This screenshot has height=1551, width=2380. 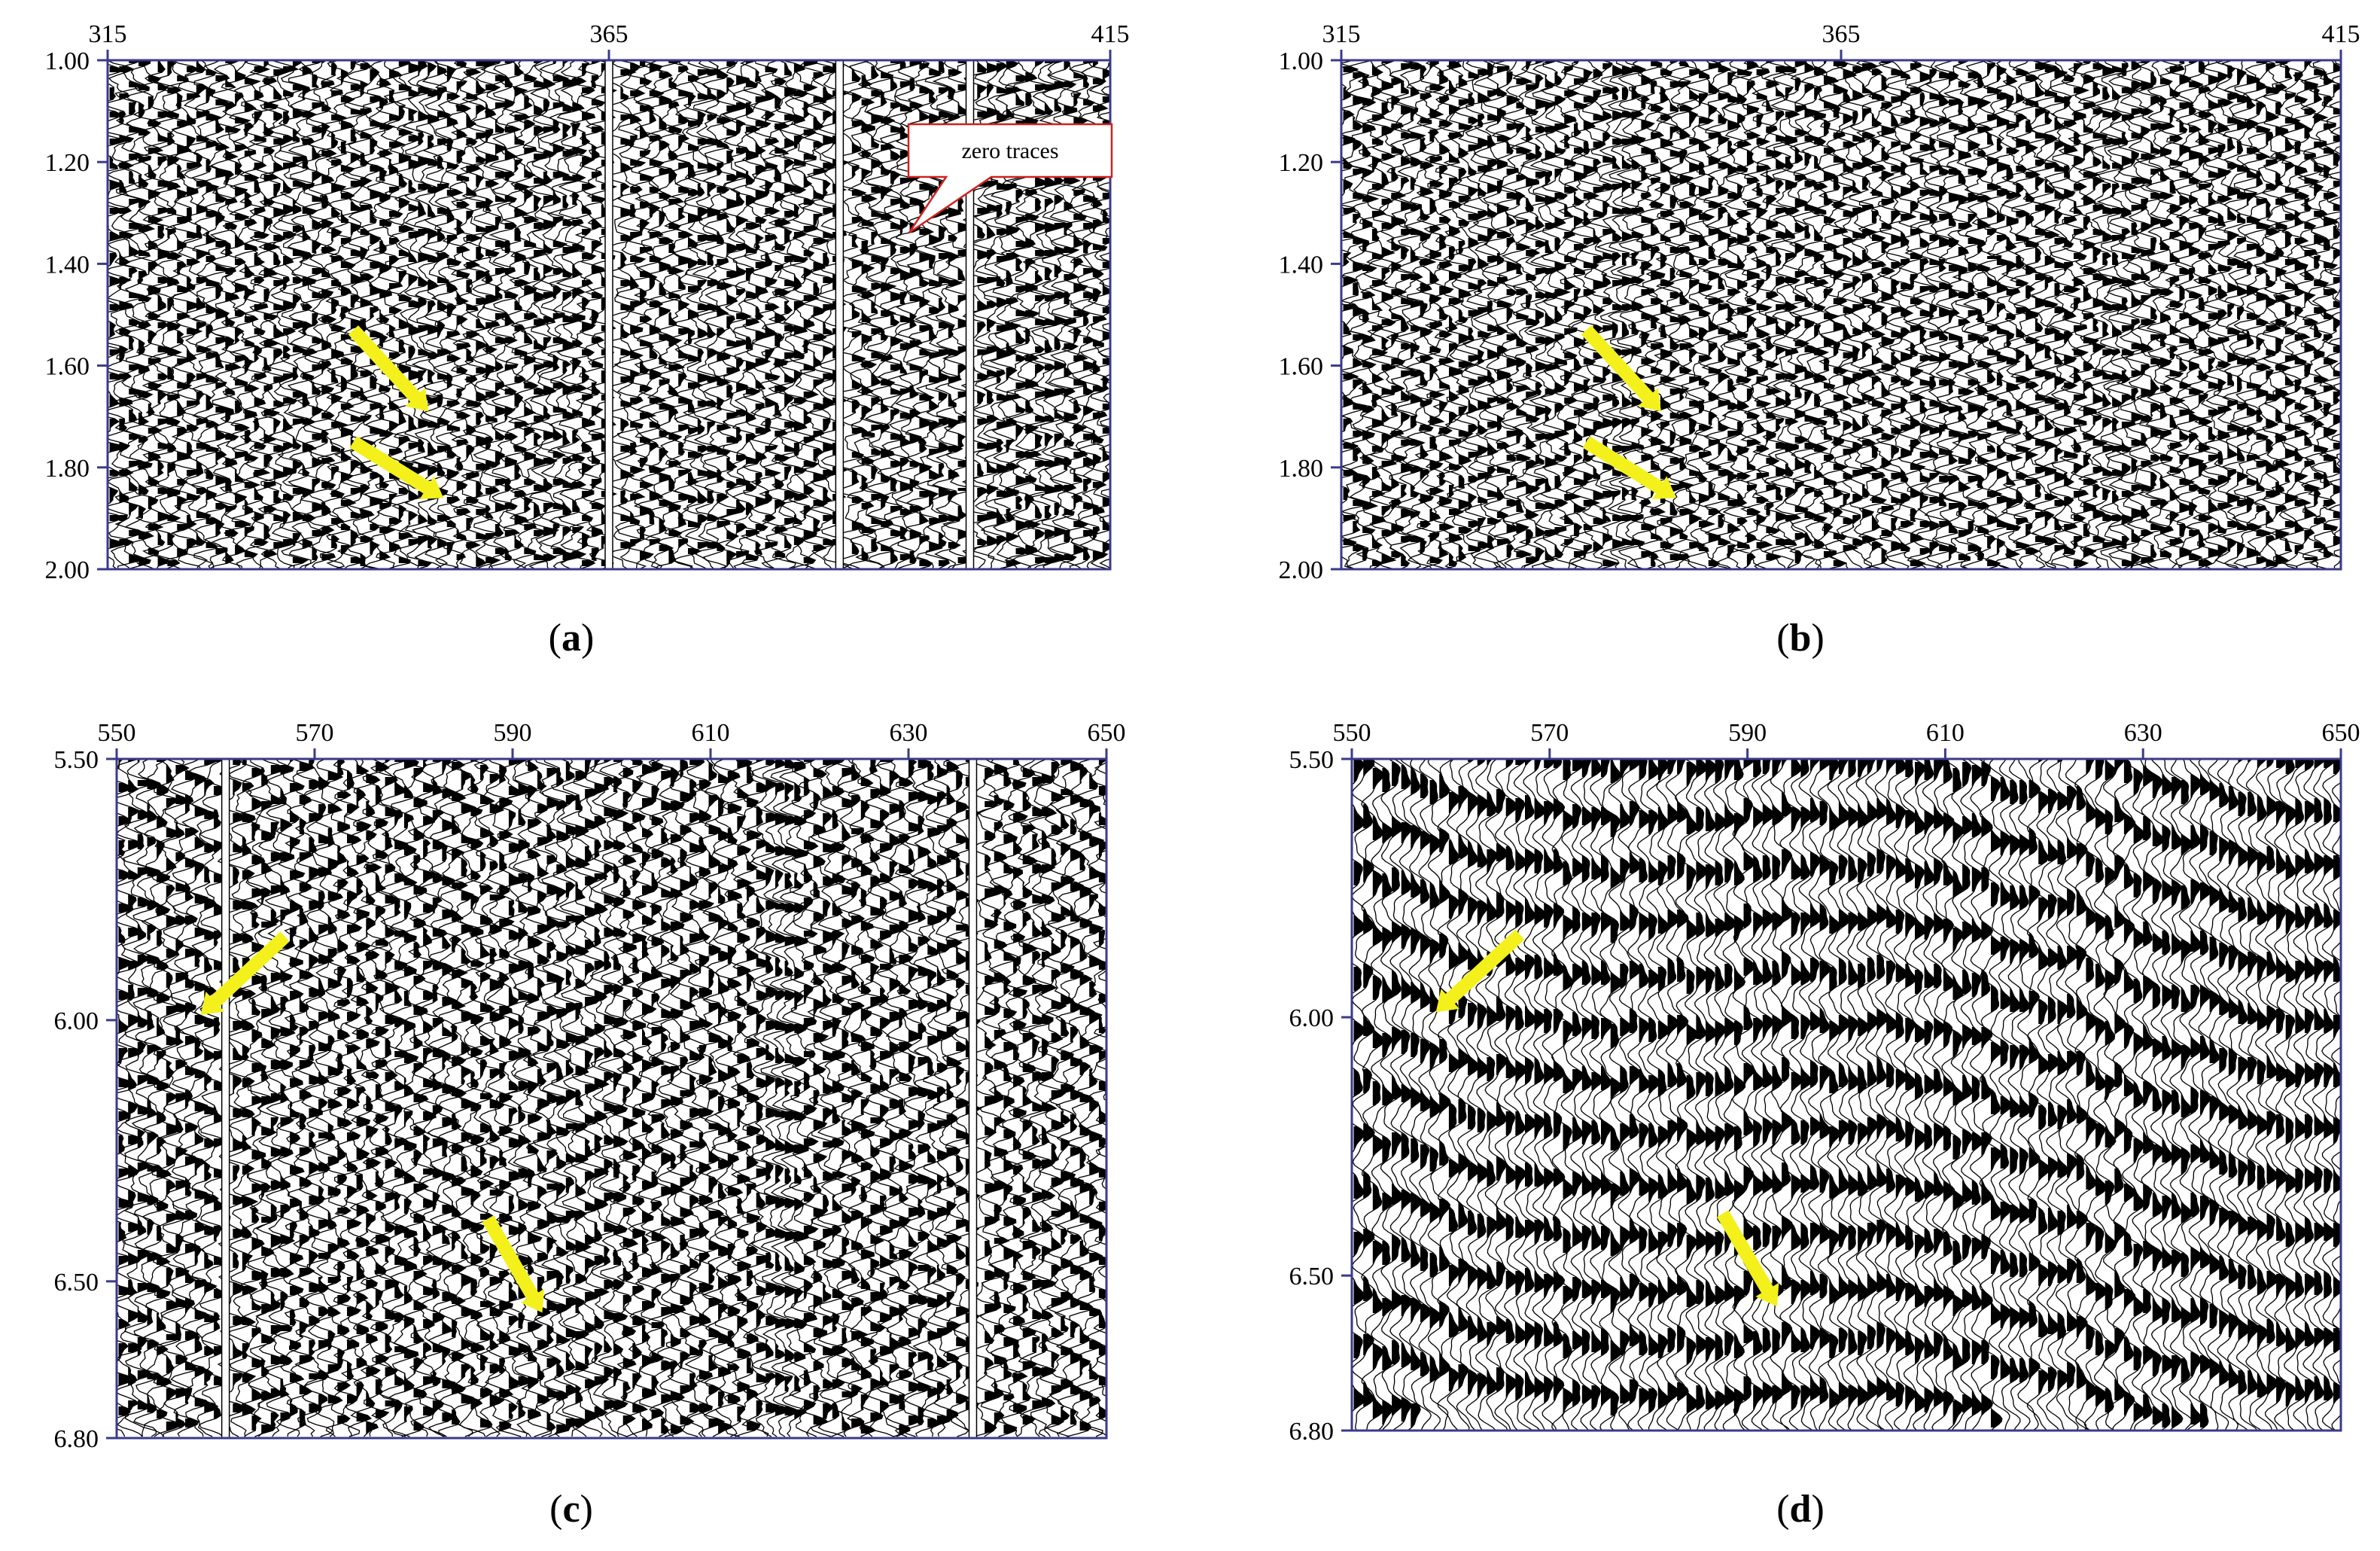 I want to click on callout-label: zero traces, so click(x=1009, y=151).